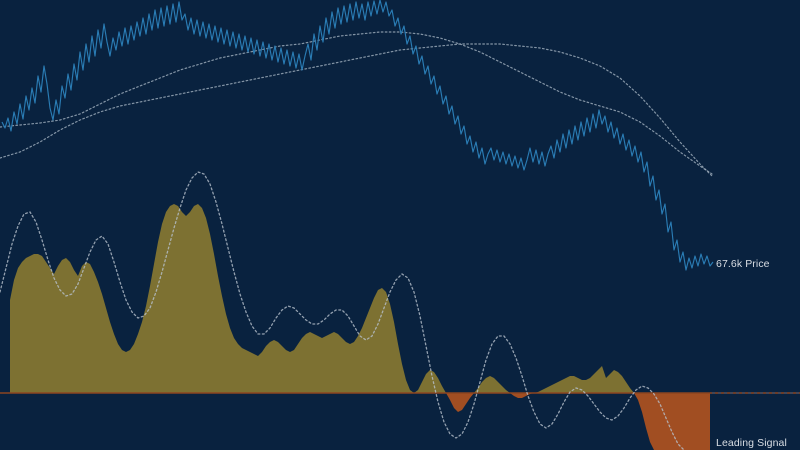  What do you see at coordinates (360, 421) in the screenshot?
I see `histogram-negative-area` at bounding box center [360, 421].